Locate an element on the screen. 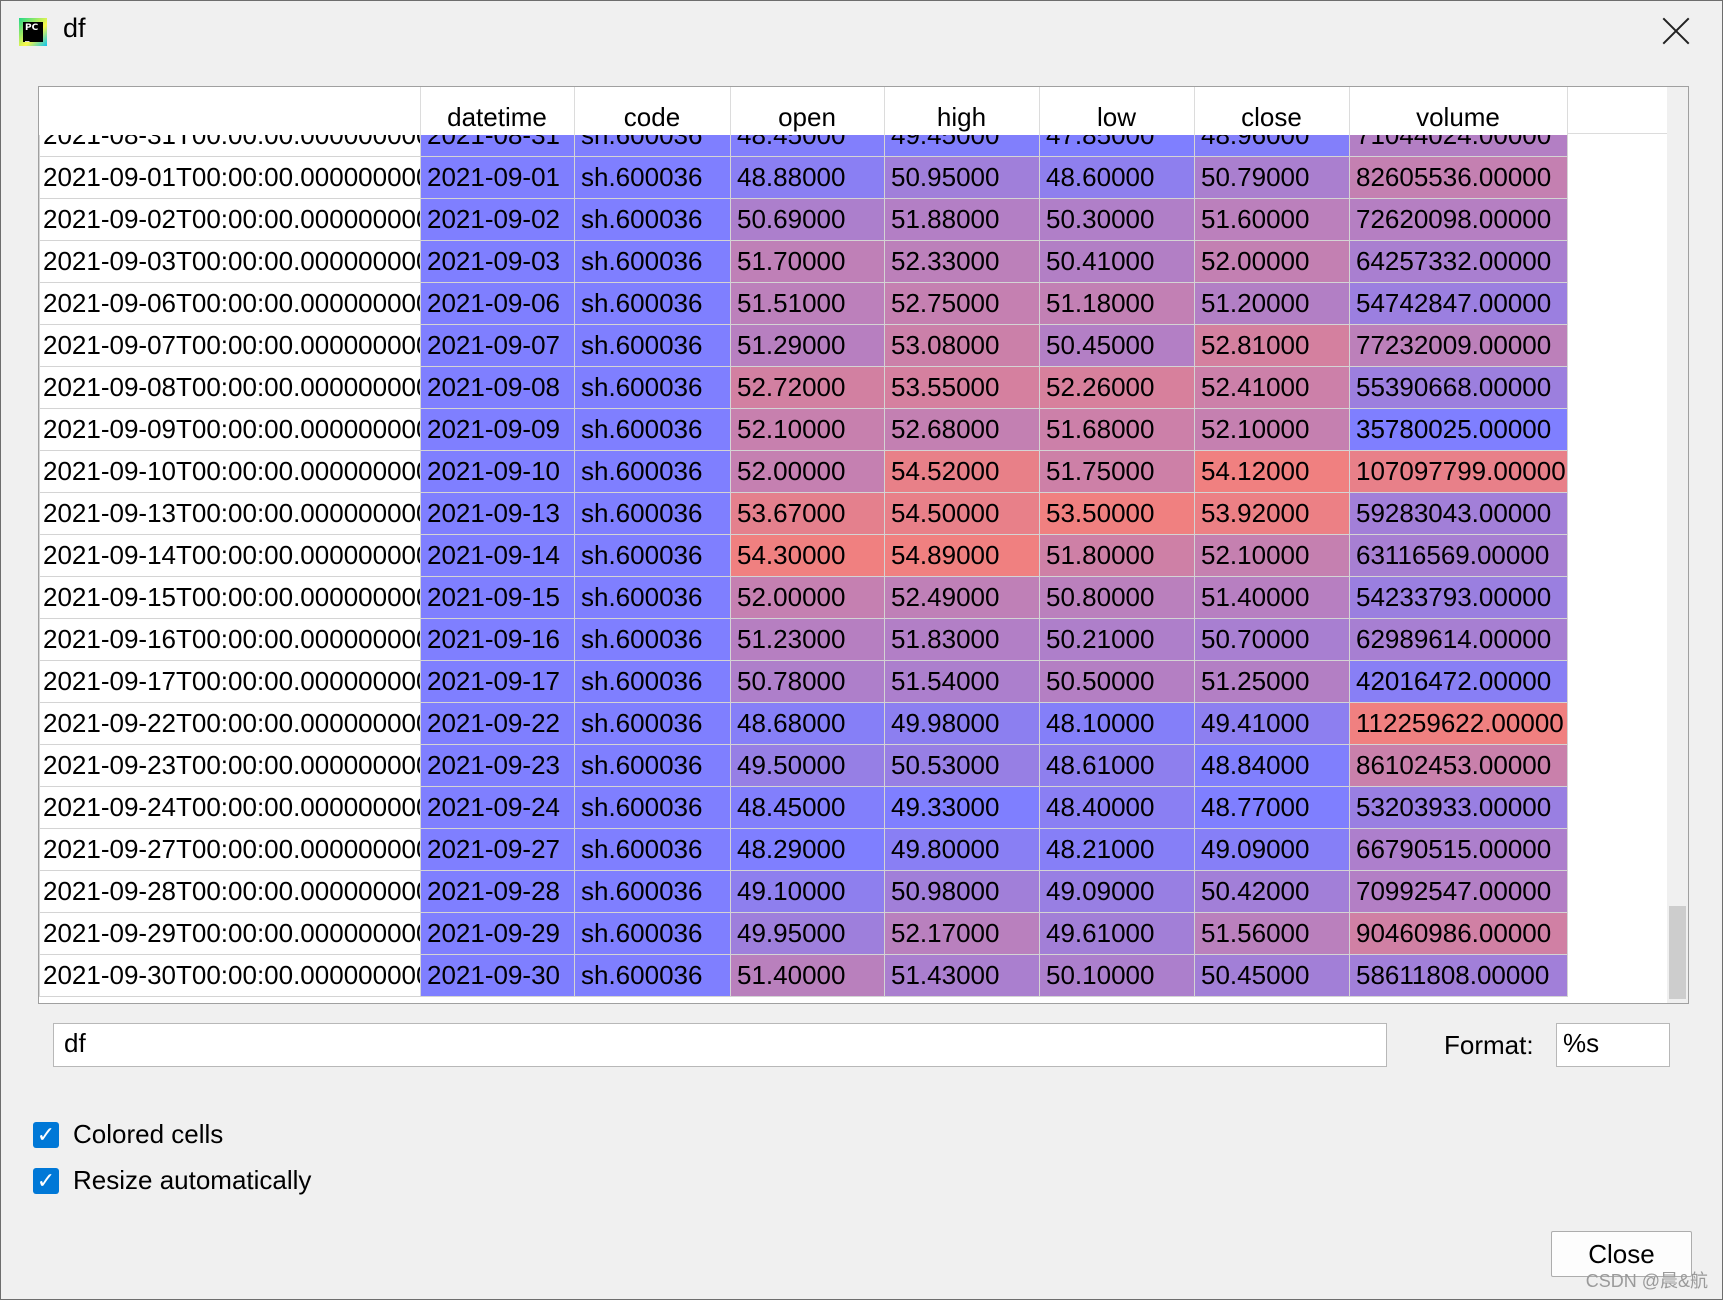  table-cell-close: 52.00000 is located at coordinates (1272, 261).